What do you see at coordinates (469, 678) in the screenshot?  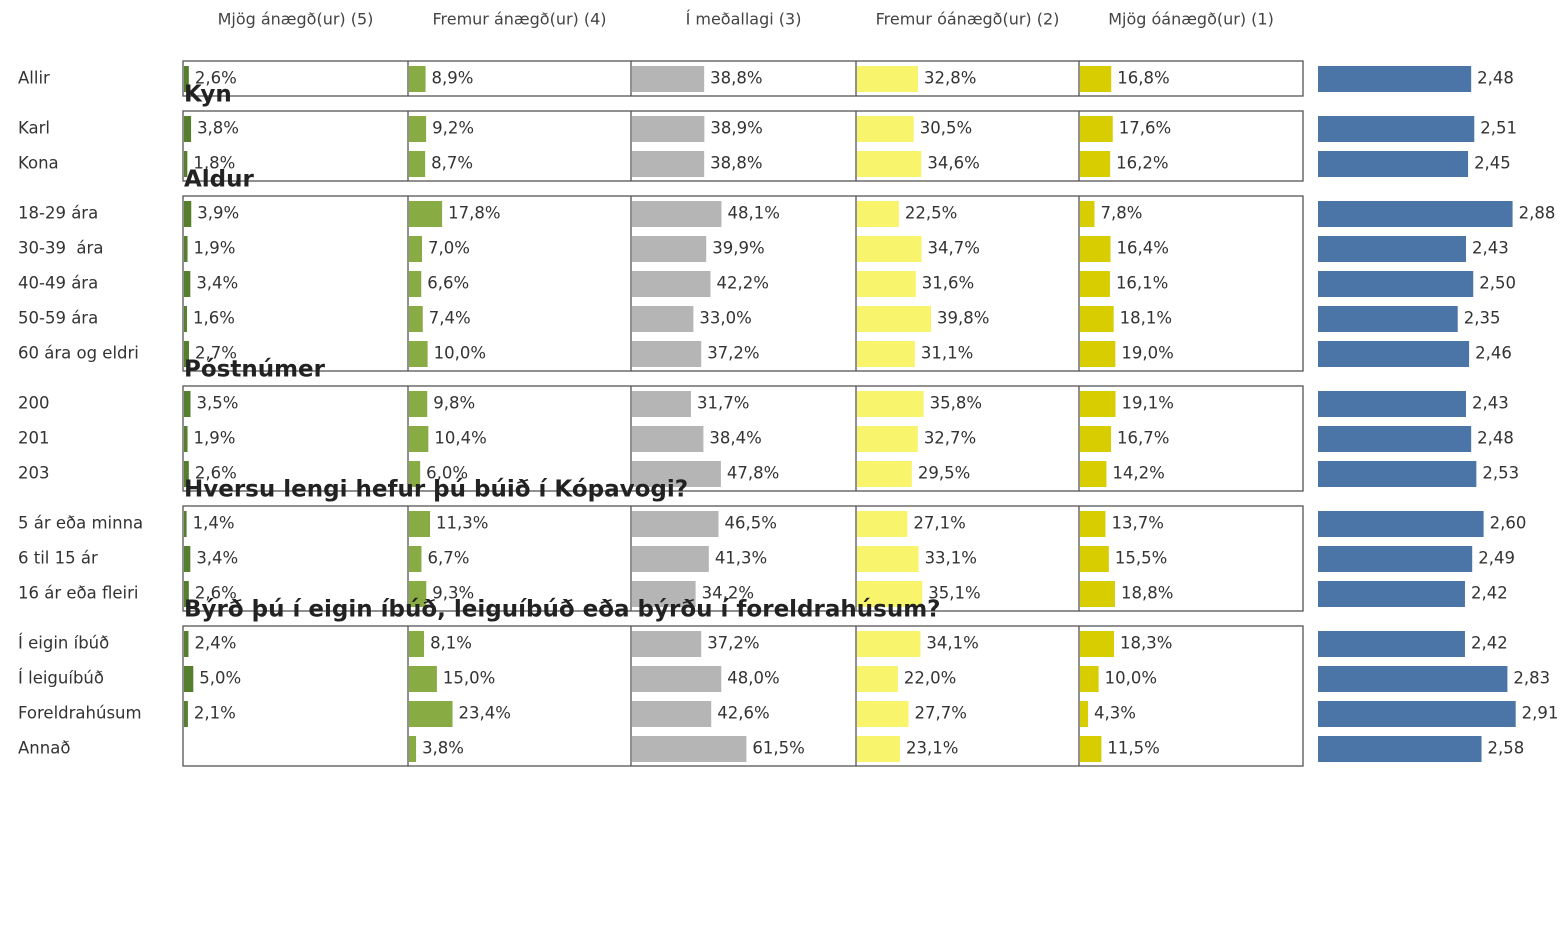 I see `value-label: 15,0%` at bounding box center [469, 678].